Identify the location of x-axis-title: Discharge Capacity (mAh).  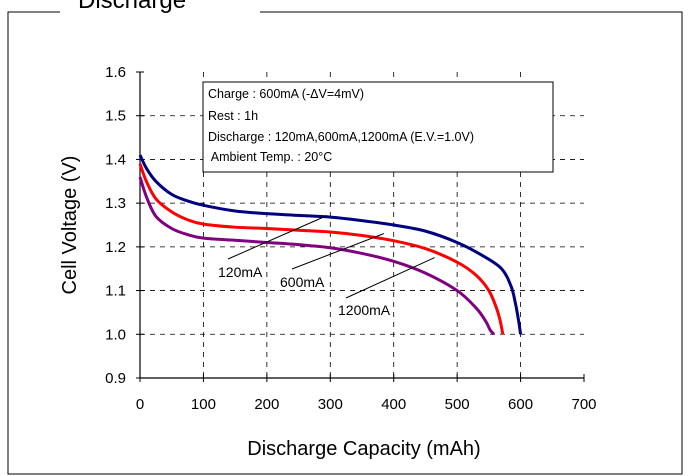
(363, 449).